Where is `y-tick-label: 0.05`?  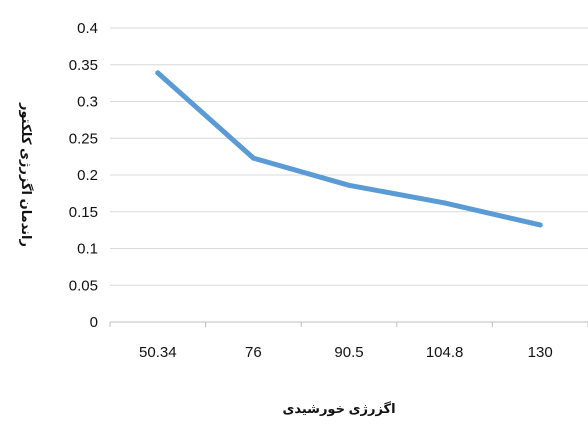
y-tick-label: 0.05 is located at coordinates (83, 285).